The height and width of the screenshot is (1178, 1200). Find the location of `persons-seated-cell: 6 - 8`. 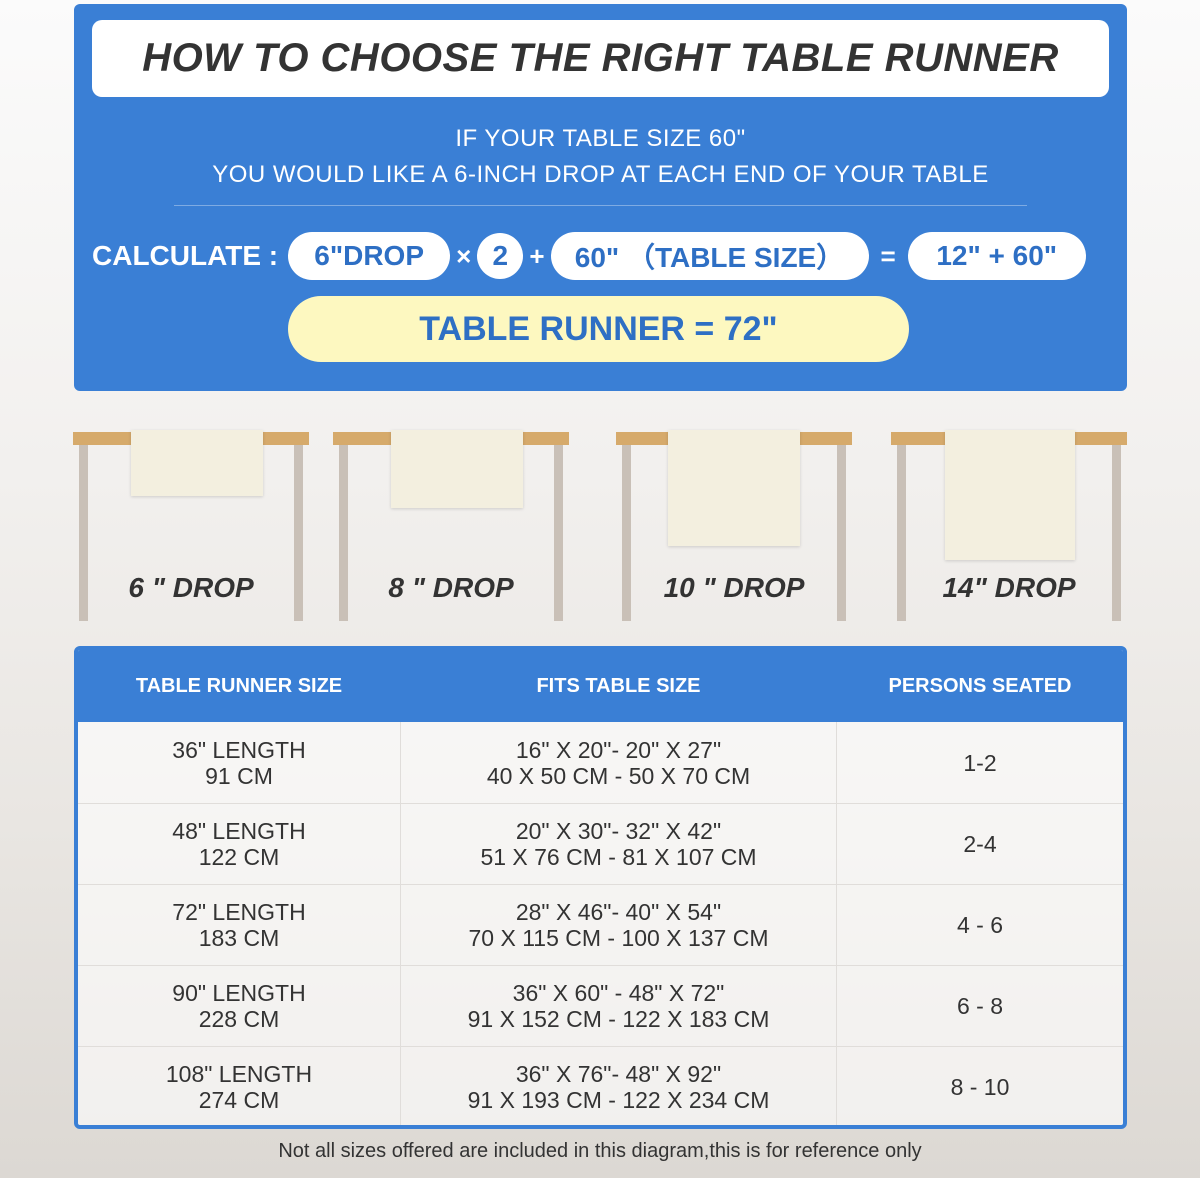

persons-seated-cell: 6 - 8 is located at coordinates (980, 1006).